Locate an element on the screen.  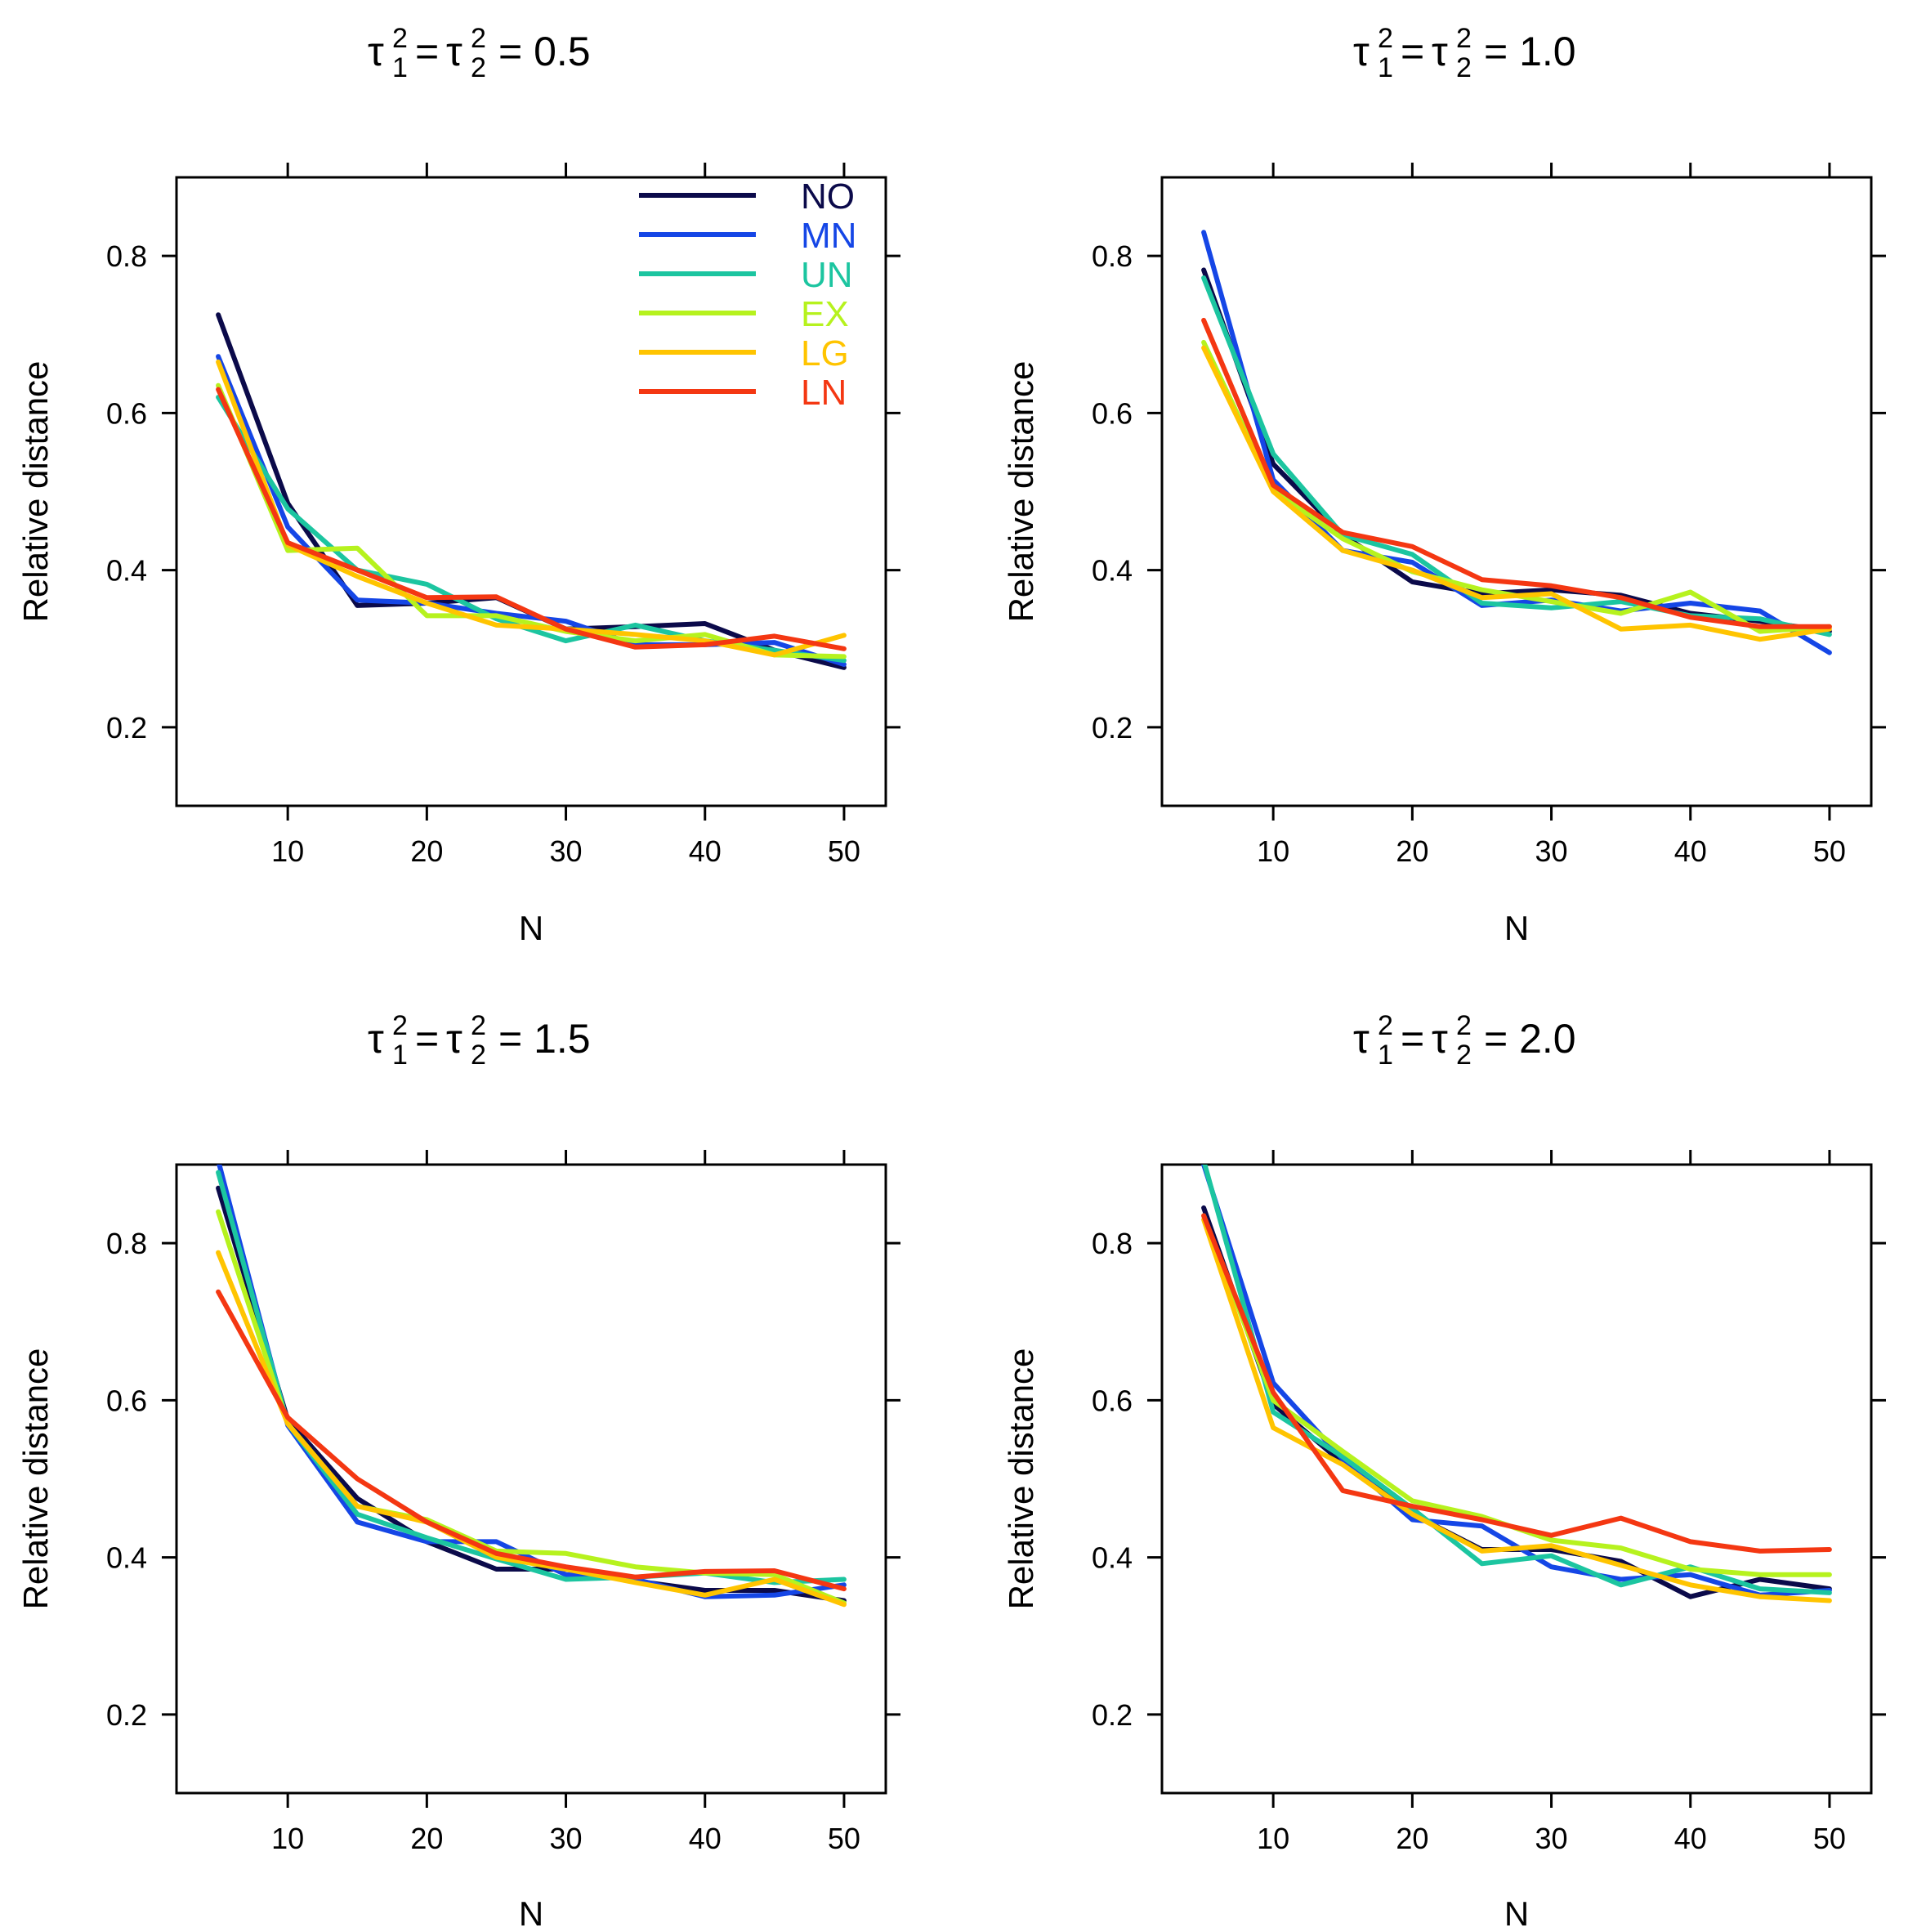
legend-label-no: NO is located at coordinates (828, 197).